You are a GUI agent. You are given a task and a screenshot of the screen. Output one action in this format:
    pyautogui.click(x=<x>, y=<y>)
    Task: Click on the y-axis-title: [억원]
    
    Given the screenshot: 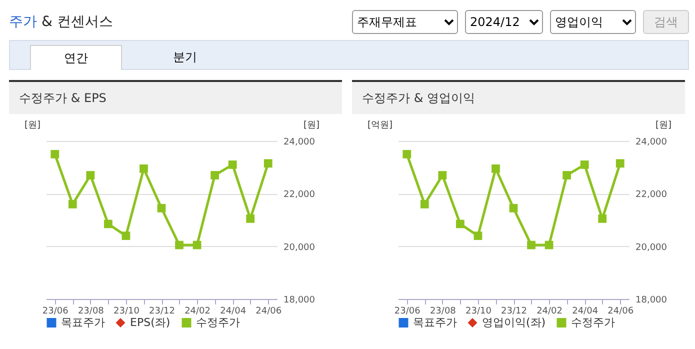 What is the action you would take?
    pyautogui.click(x=379, y=125)
    